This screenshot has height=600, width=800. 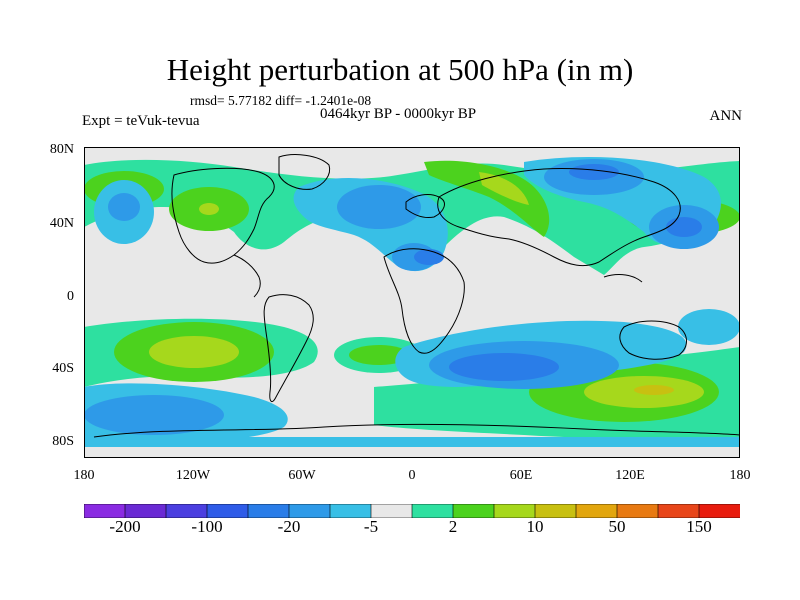 I want to click on lat-tick-40n: 40N, so click(x=61, y=223).